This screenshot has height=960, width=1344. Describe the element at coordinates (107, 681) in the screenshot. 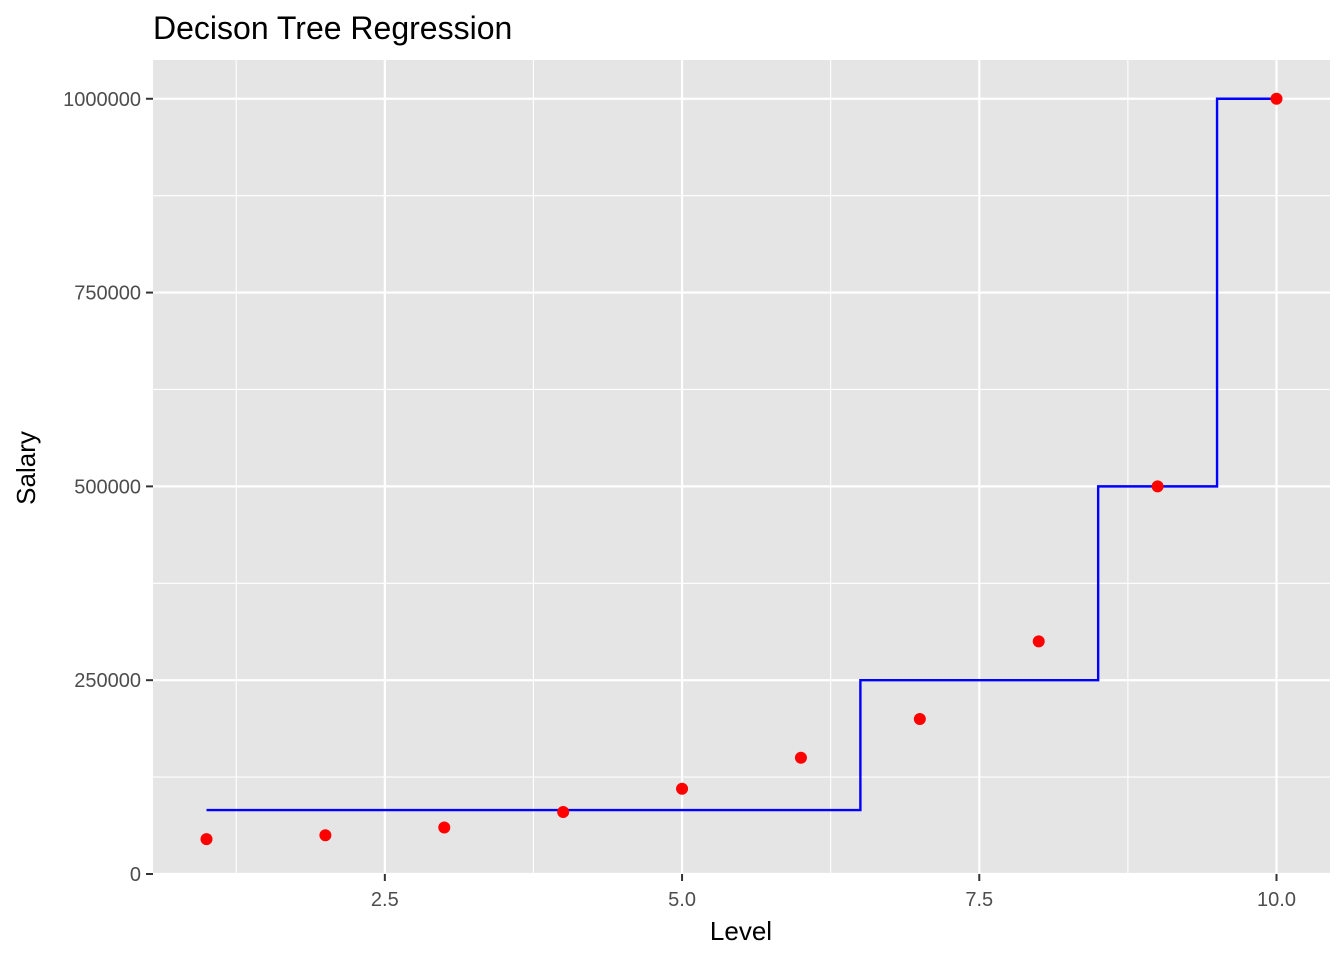

I see `y-tick-label: 250000` at that location.